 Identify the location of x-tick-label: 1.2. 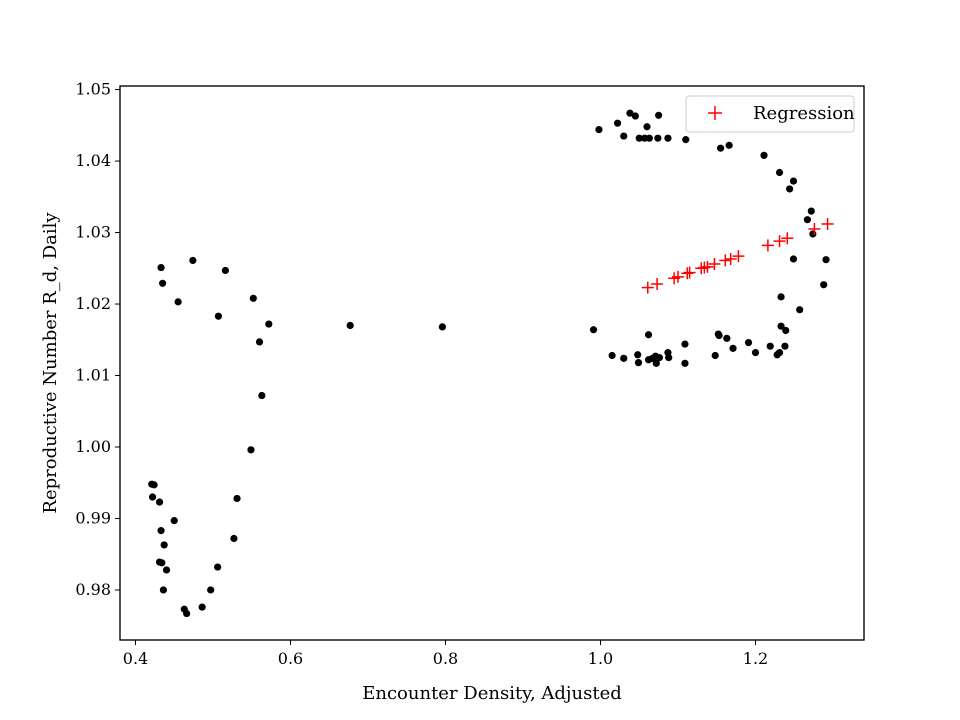
(755, 658).